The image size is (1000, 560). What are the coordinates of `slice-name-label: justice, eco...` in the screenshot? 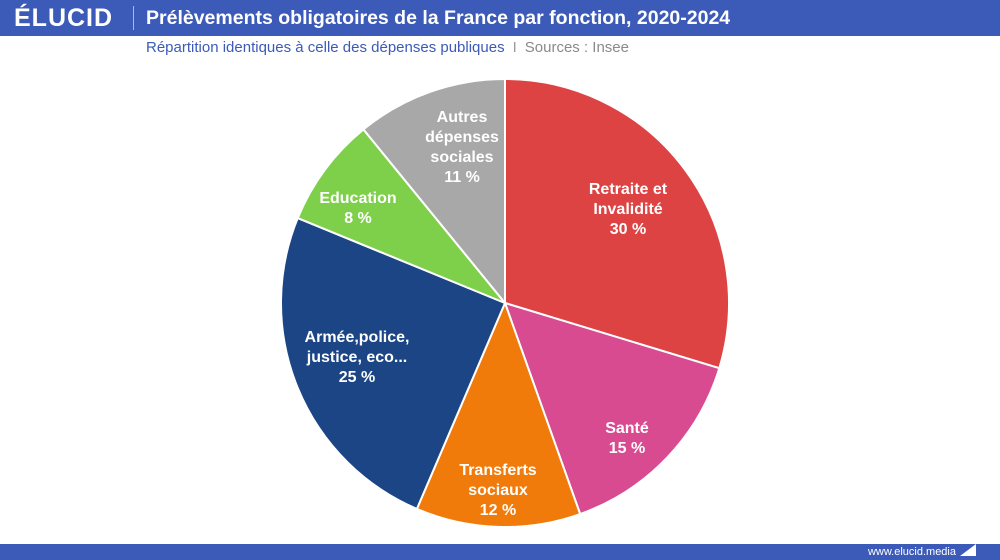 It's located at (356, 357).